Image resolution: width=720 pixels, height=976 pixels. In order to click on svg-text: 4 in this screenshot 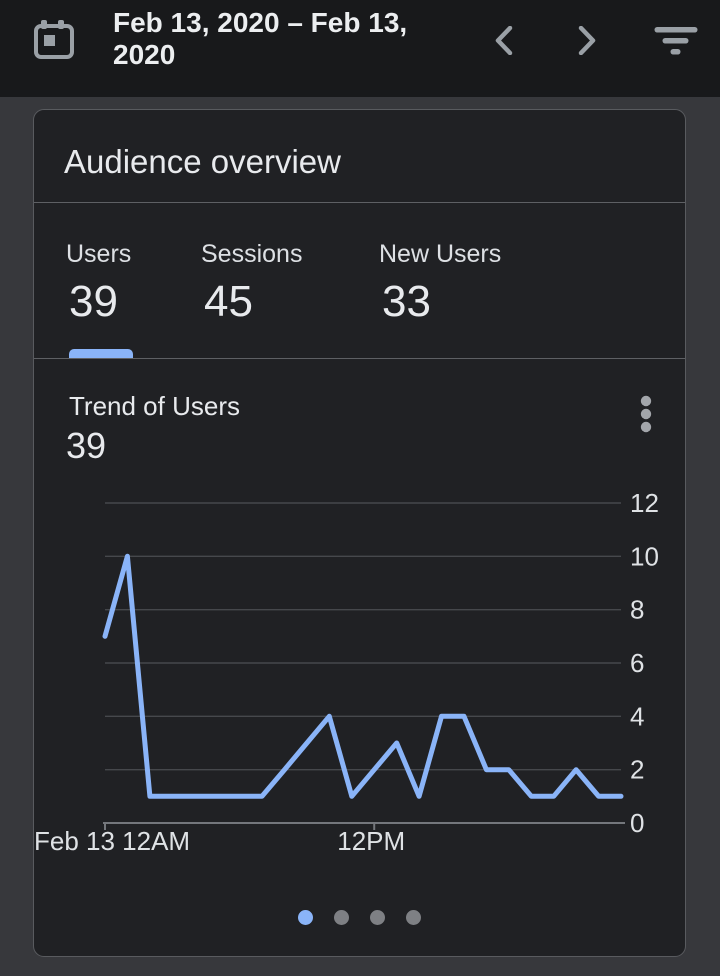, I will do `click(637, 716)`.